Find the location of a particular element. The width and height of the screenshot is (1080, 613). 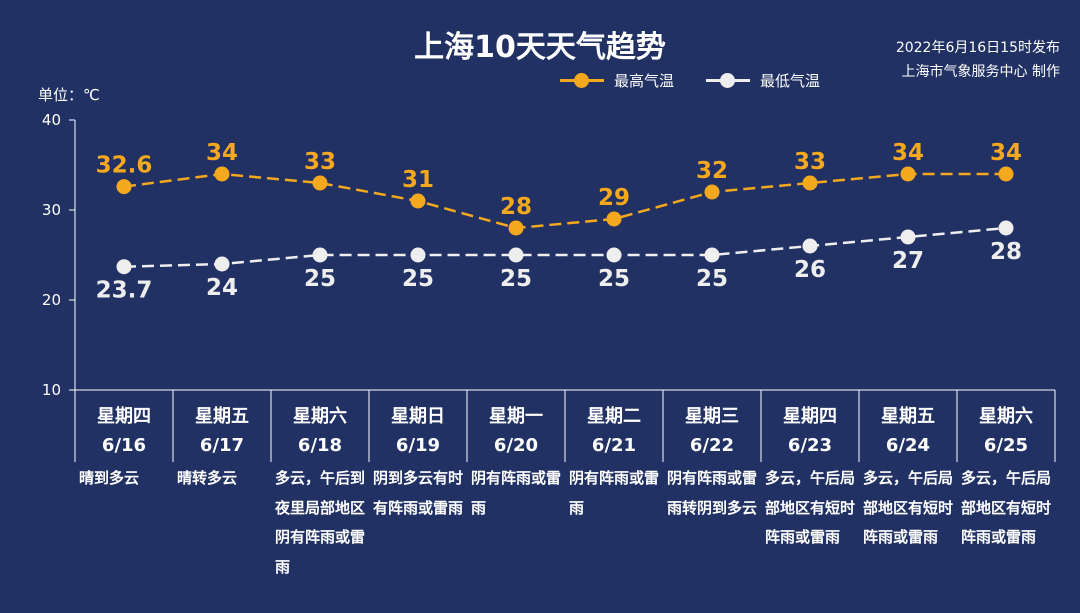

legend-item-low: 最低气温 is located at coordinates (763, 80).